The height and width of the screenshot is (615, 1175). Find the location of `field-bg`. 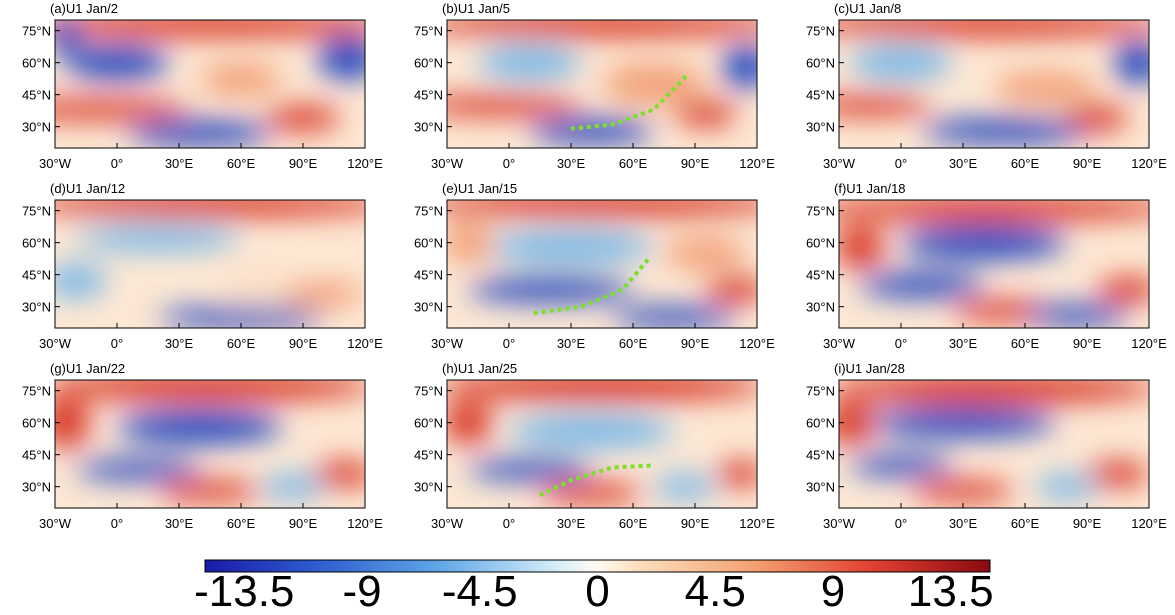

field-bg is located at coordinates (210, 264).